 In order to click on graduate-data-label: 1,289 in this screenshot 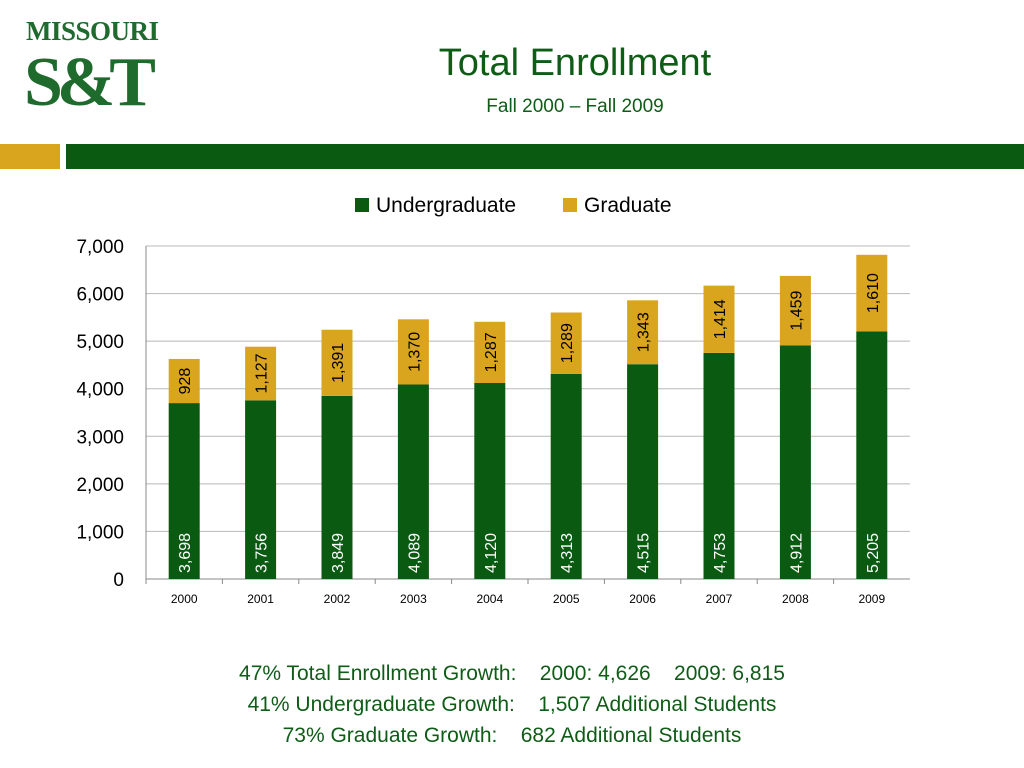, I will do `click(567, 343)`.